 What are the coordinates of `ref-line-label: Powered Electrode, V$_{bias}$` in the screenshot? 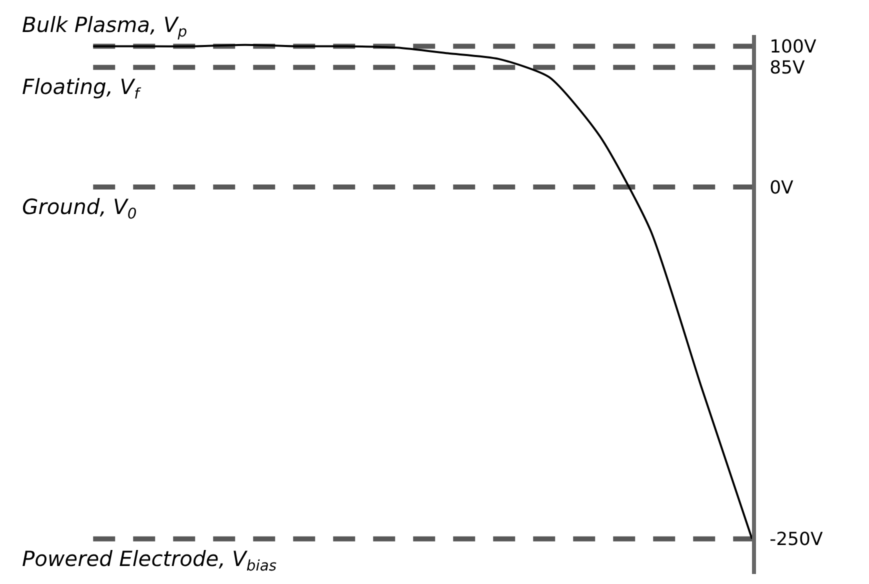 It's located at (149, 560).